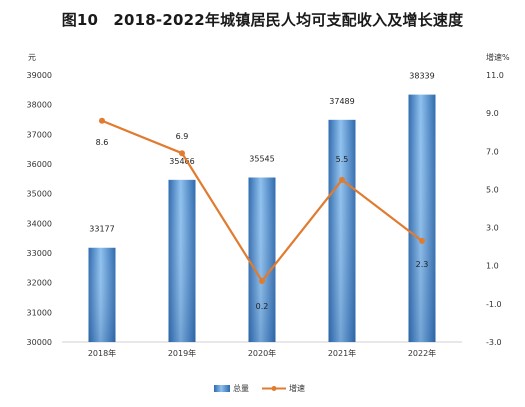 The height and width of the screenshot is (407, 525). What do you see at coordinates (259, 388) in the screenshot?
I see `legend: 总量 增速` at bounding box center [259, 388].